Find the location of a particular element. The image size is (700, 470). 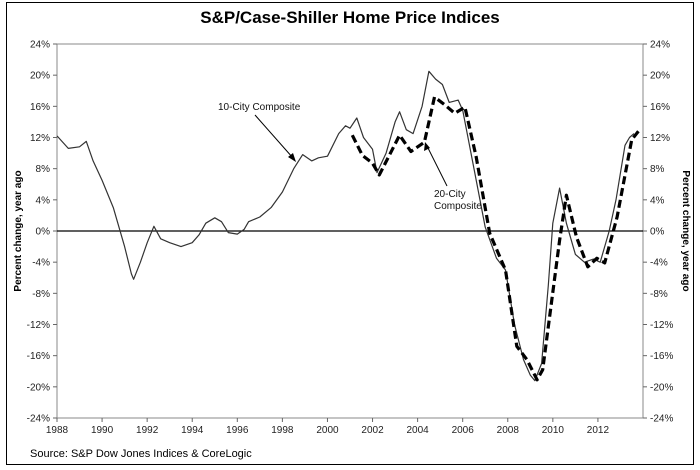

y-tick-label-right: -12% is located at coordinates (661, 325).